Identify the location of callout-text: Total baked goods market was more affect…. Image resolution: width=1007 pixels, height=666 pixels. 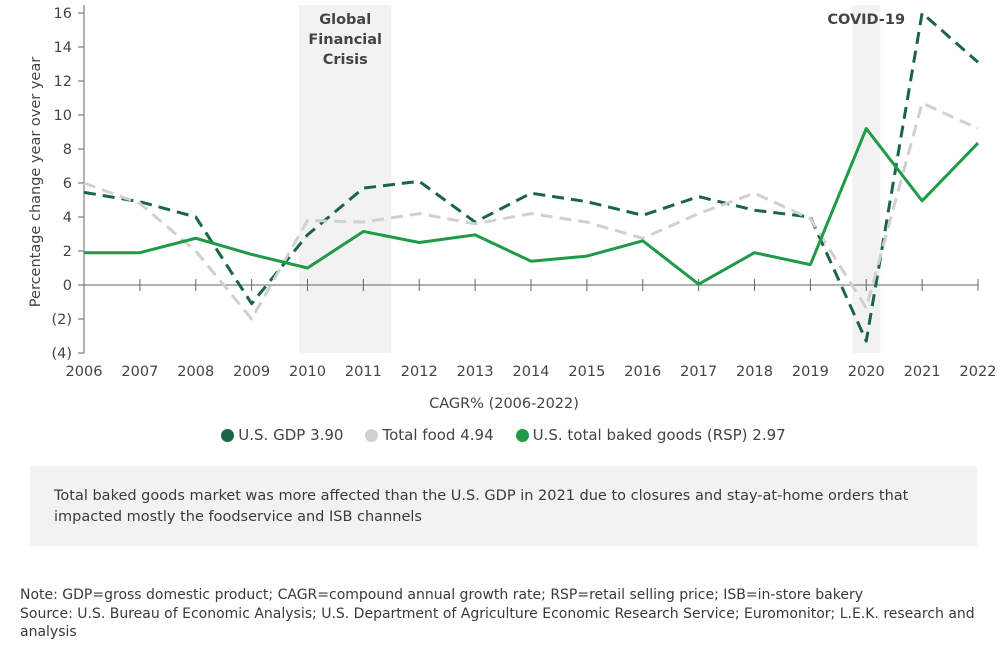
(481, 506).